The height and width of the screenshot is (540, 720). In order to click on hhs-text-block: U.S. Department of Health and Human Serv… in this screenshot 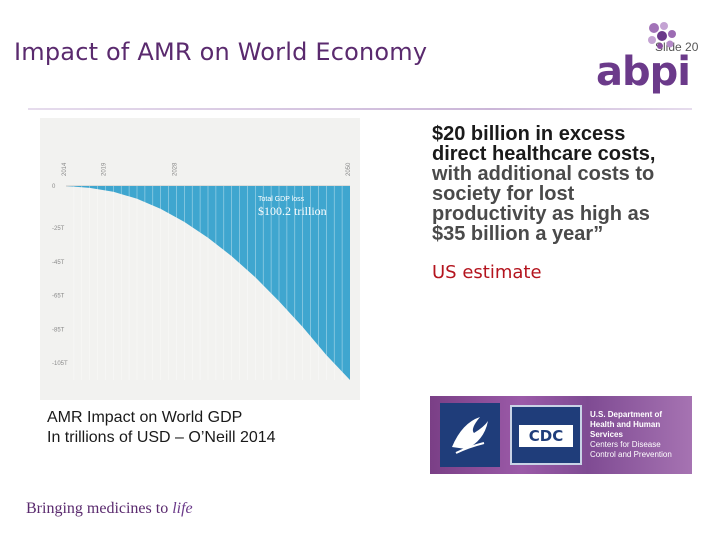, I will do `click(640, 435)`.